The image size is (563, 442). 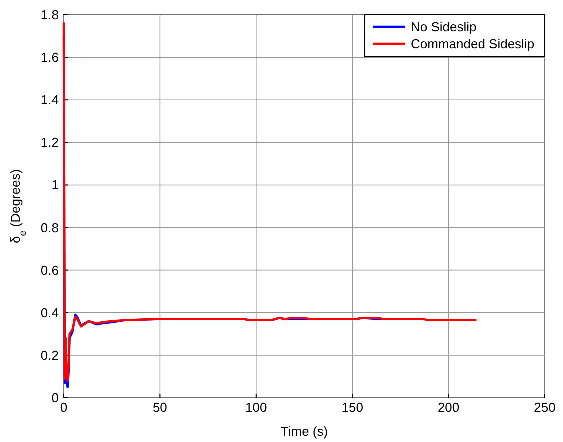 What do you see at coordinates (55, 185) in the screenshot?
I see `y-tick-label: 1` at bounding box center [55, 185].